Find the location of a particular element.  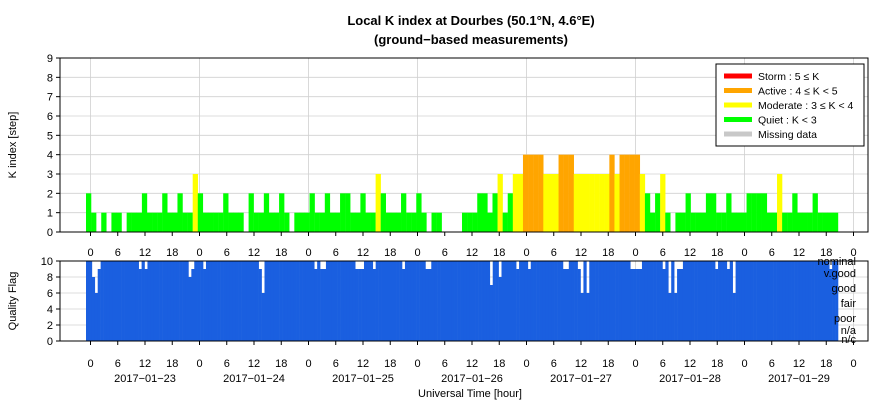

quality-x-tick-label: 6 is located at coordinates (336, 364).